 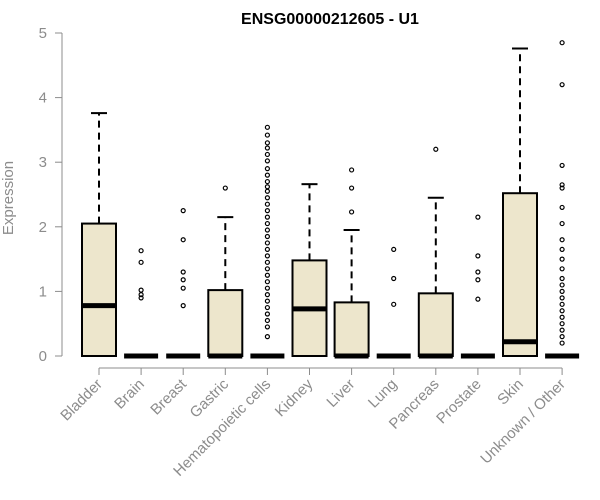 I want to click on y-tick-label-1: 1, so click(x=43, y=291).